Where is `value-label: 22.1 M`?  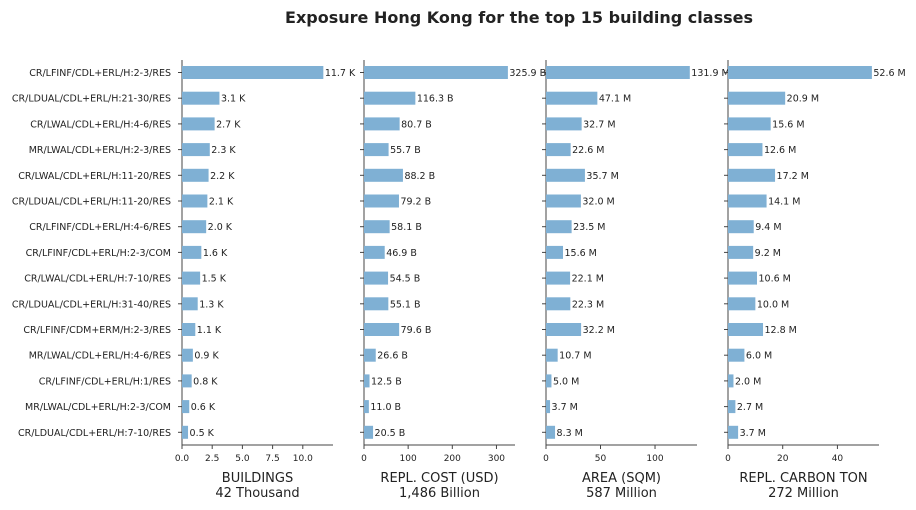 value-label: 22.1 M is located at coordinates (588, 279).